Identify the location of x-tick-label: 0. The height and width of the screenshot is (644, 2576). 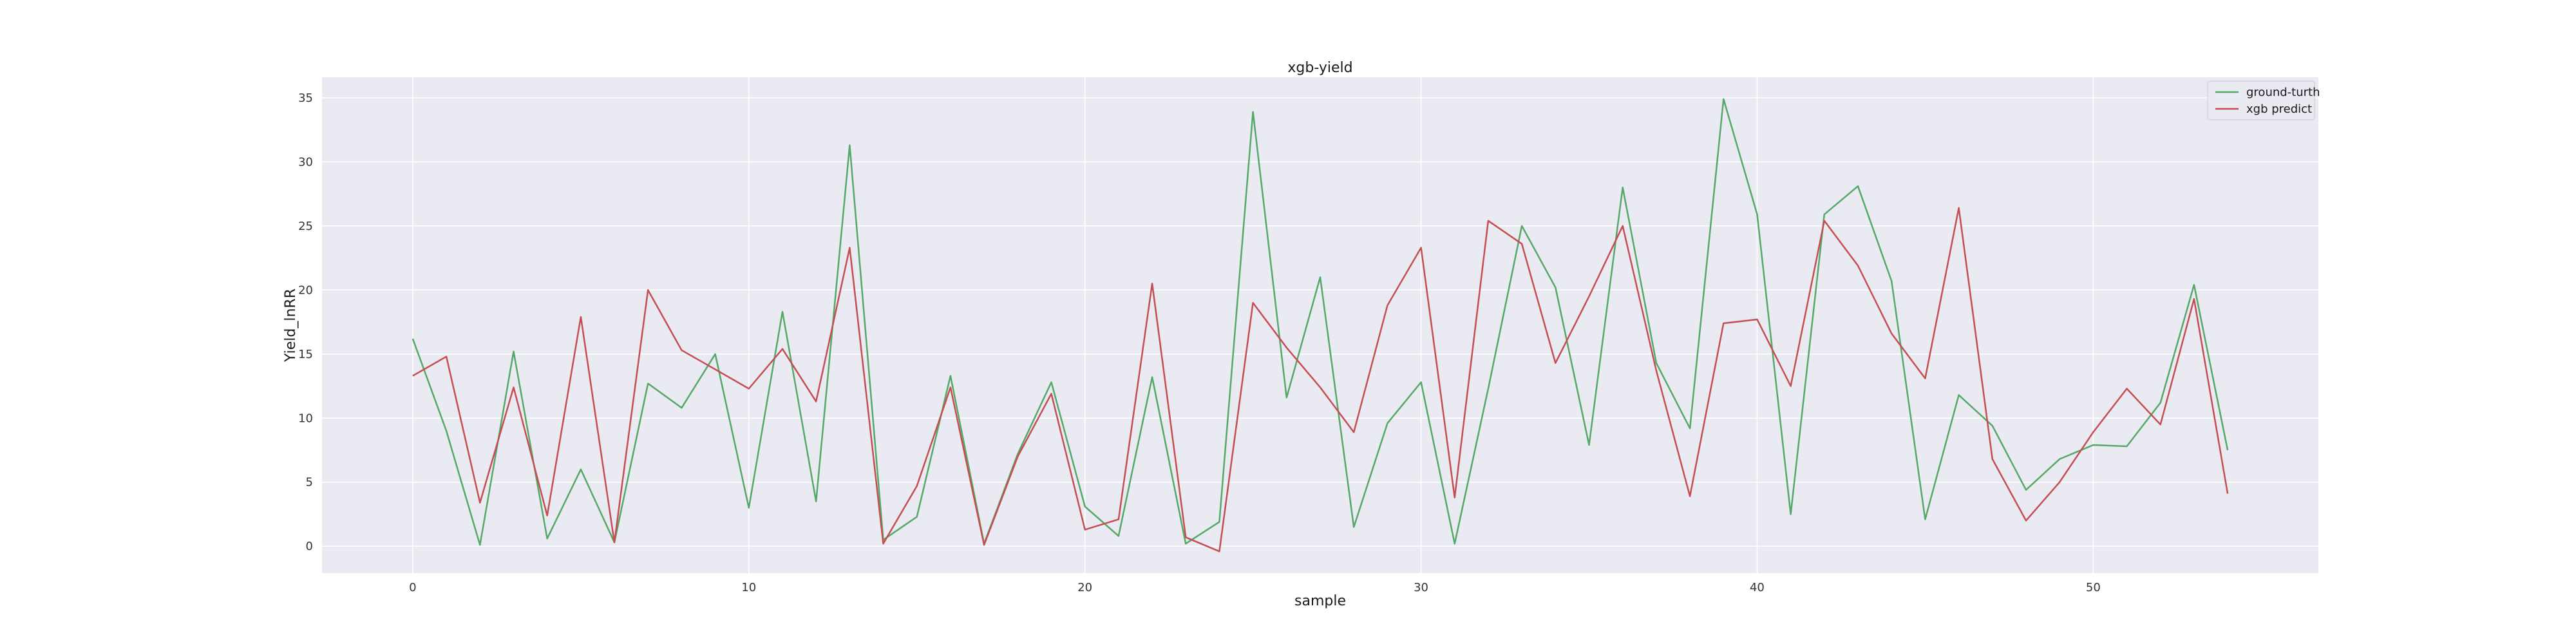
(413, 587).